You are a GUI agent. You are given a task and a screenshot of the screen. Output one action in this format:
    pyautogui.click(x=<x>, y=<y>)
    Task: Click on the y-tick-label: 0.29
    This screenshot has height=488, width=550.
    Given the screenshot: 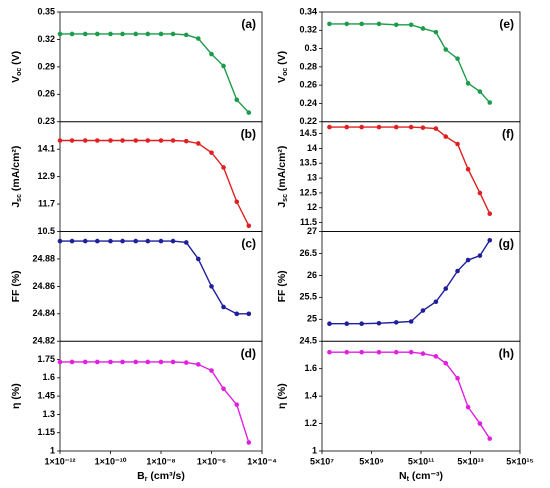 What is the action you would take?
    pyautogui.click(x=46, y=66)
    